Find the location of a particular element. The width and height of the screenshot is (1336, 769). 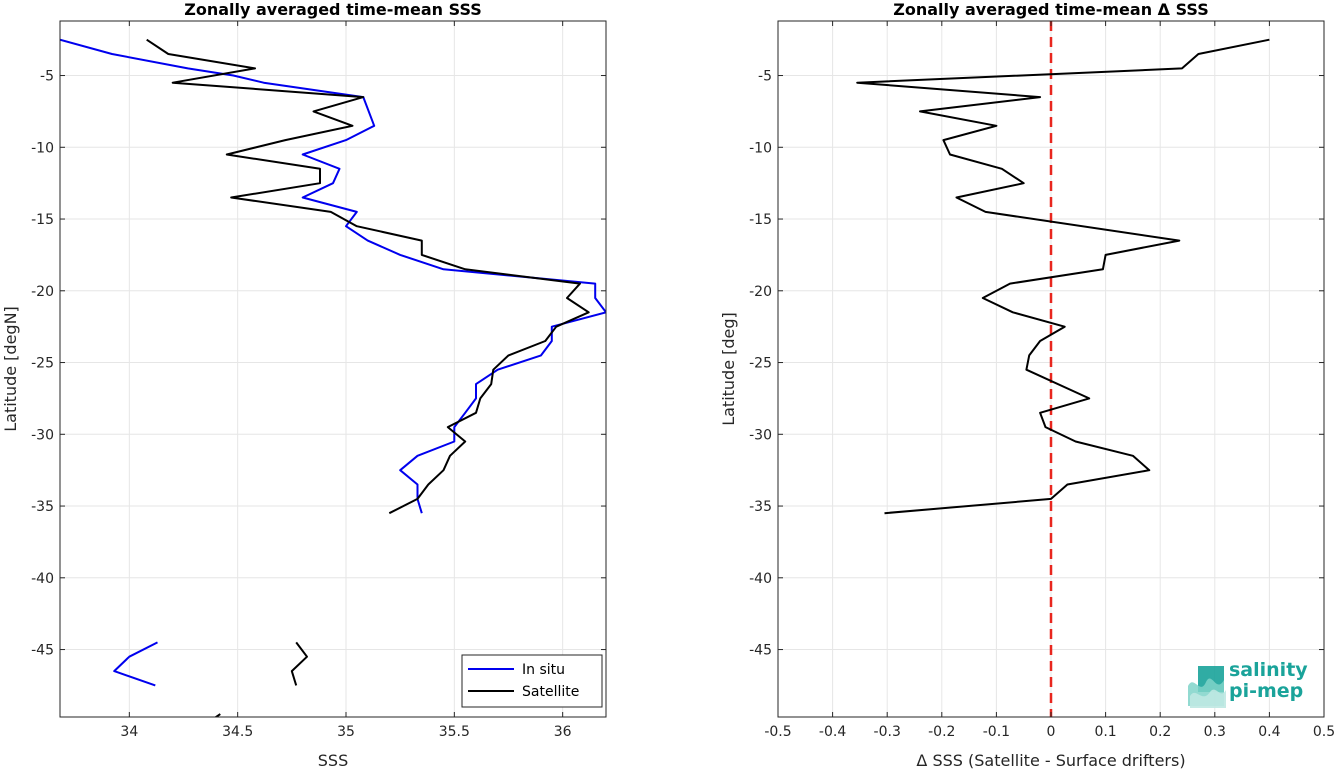

x-tick-label: -0.5 is located at coordinates (777, 732).